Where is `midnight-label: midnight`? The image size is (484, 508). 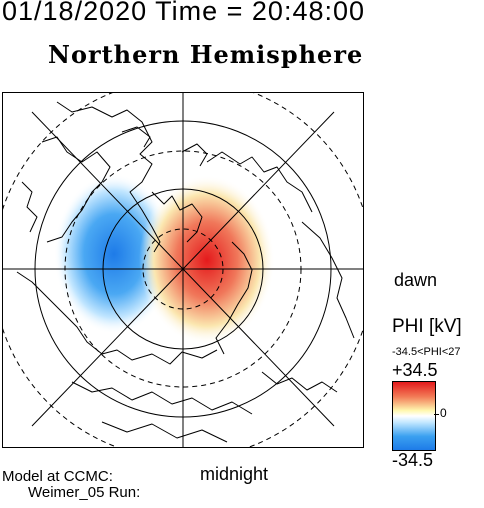 midnight-label: midnight is located at coordinates (234, 474).